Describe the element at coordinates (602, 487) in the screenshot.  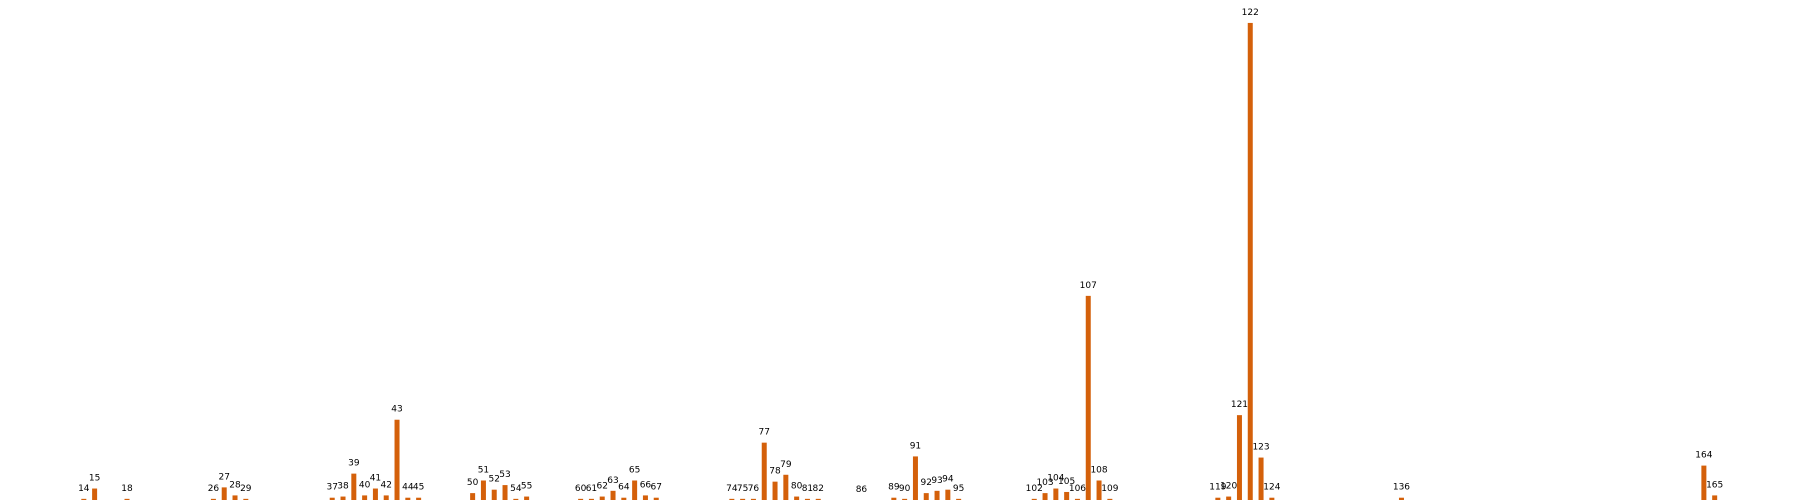
I see `bar-label: 62` at that location.